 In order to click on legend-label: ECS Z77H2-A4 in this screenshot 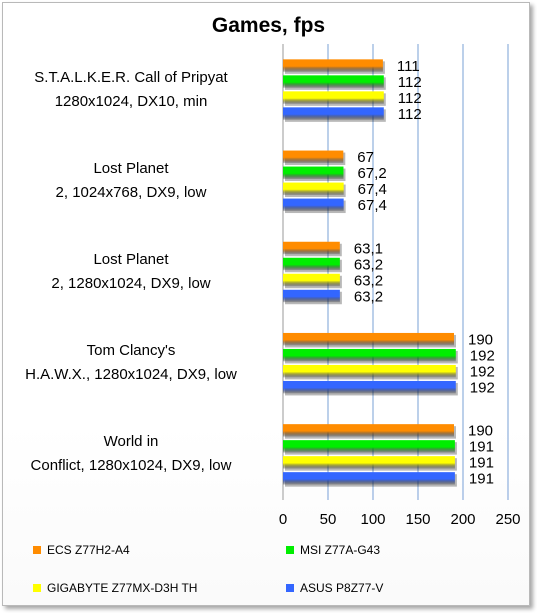, I will do `click(88, 550)`.